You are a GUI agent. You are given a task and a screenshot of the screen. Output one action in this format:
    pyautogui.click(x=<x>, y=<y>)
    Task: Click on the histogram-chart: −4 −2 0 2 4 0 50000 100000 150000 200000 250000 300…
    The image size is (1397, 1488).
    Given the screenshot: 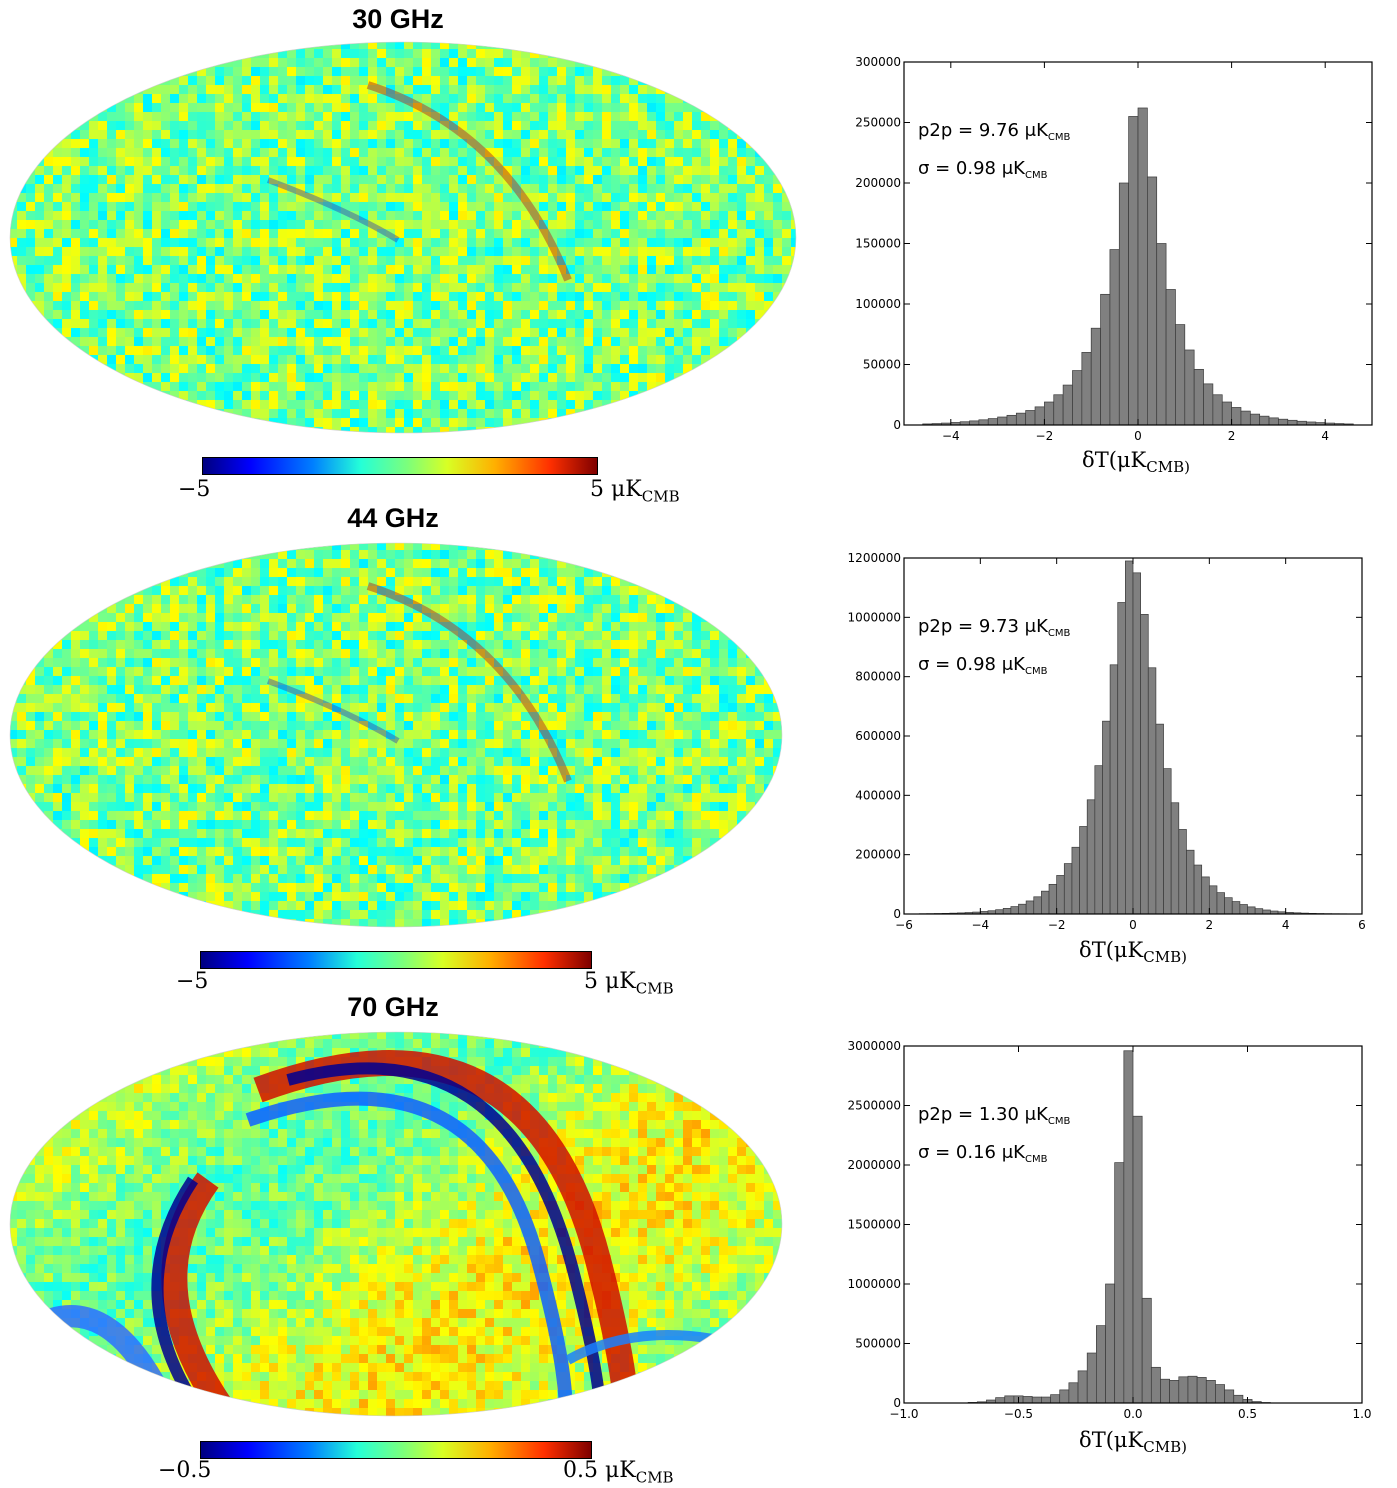 What is the action you would take?
    pyautogui.click(x=1114, y=249)
    